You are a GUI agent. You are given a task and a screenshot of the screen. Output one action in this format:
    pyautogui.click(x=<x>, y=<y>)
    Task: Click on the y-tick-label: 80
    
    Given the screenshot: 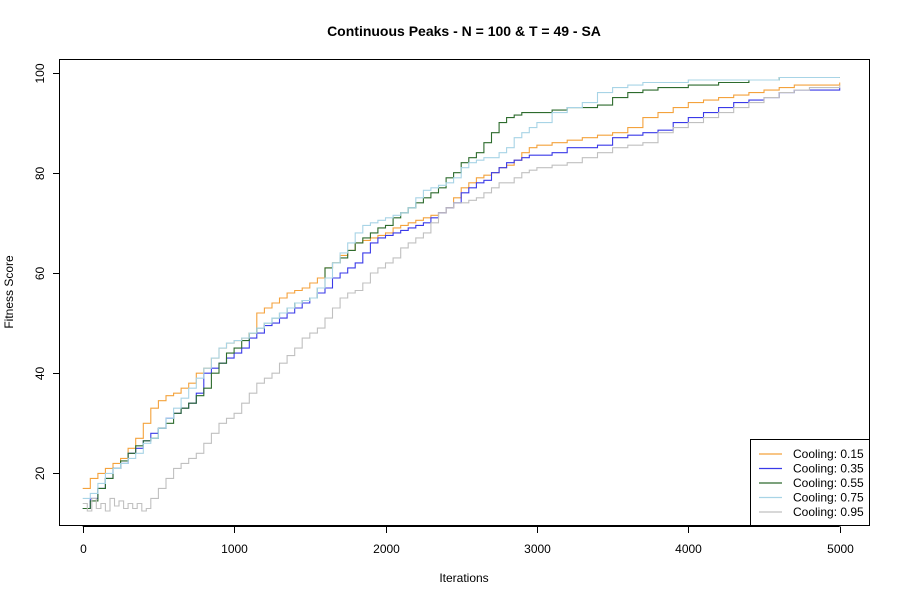 What is the action you would take?
    pyautogui.click(x=40, y=174)
    